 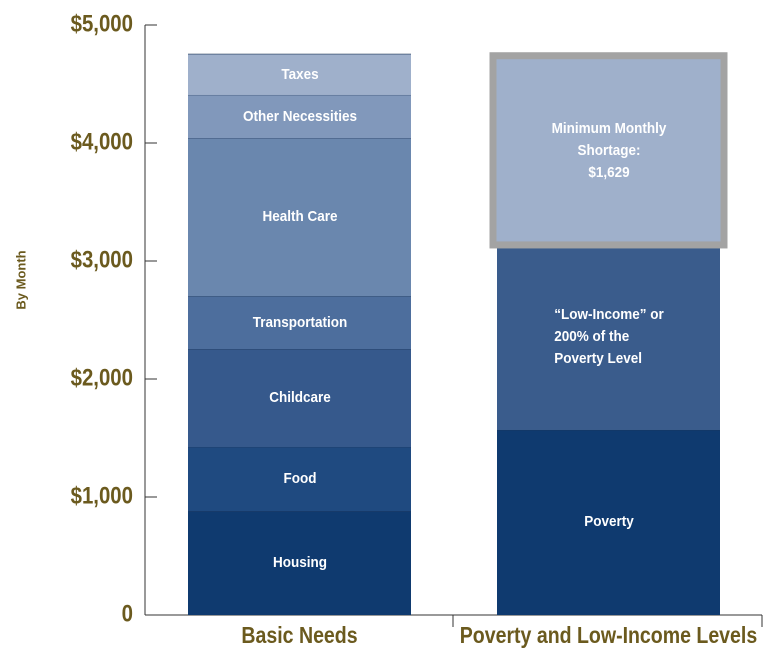 I want to click on y-tick-label: $3,000, so click(x=102, y=259).